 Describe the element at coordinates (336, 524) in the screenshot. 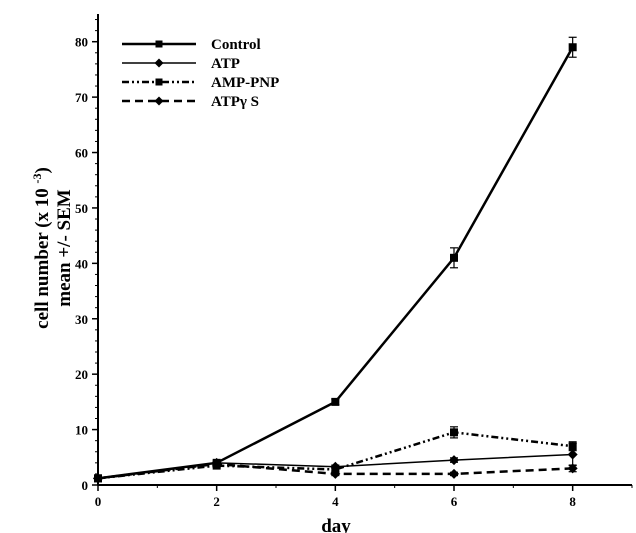

I see `x-axis-title: day` at that location.